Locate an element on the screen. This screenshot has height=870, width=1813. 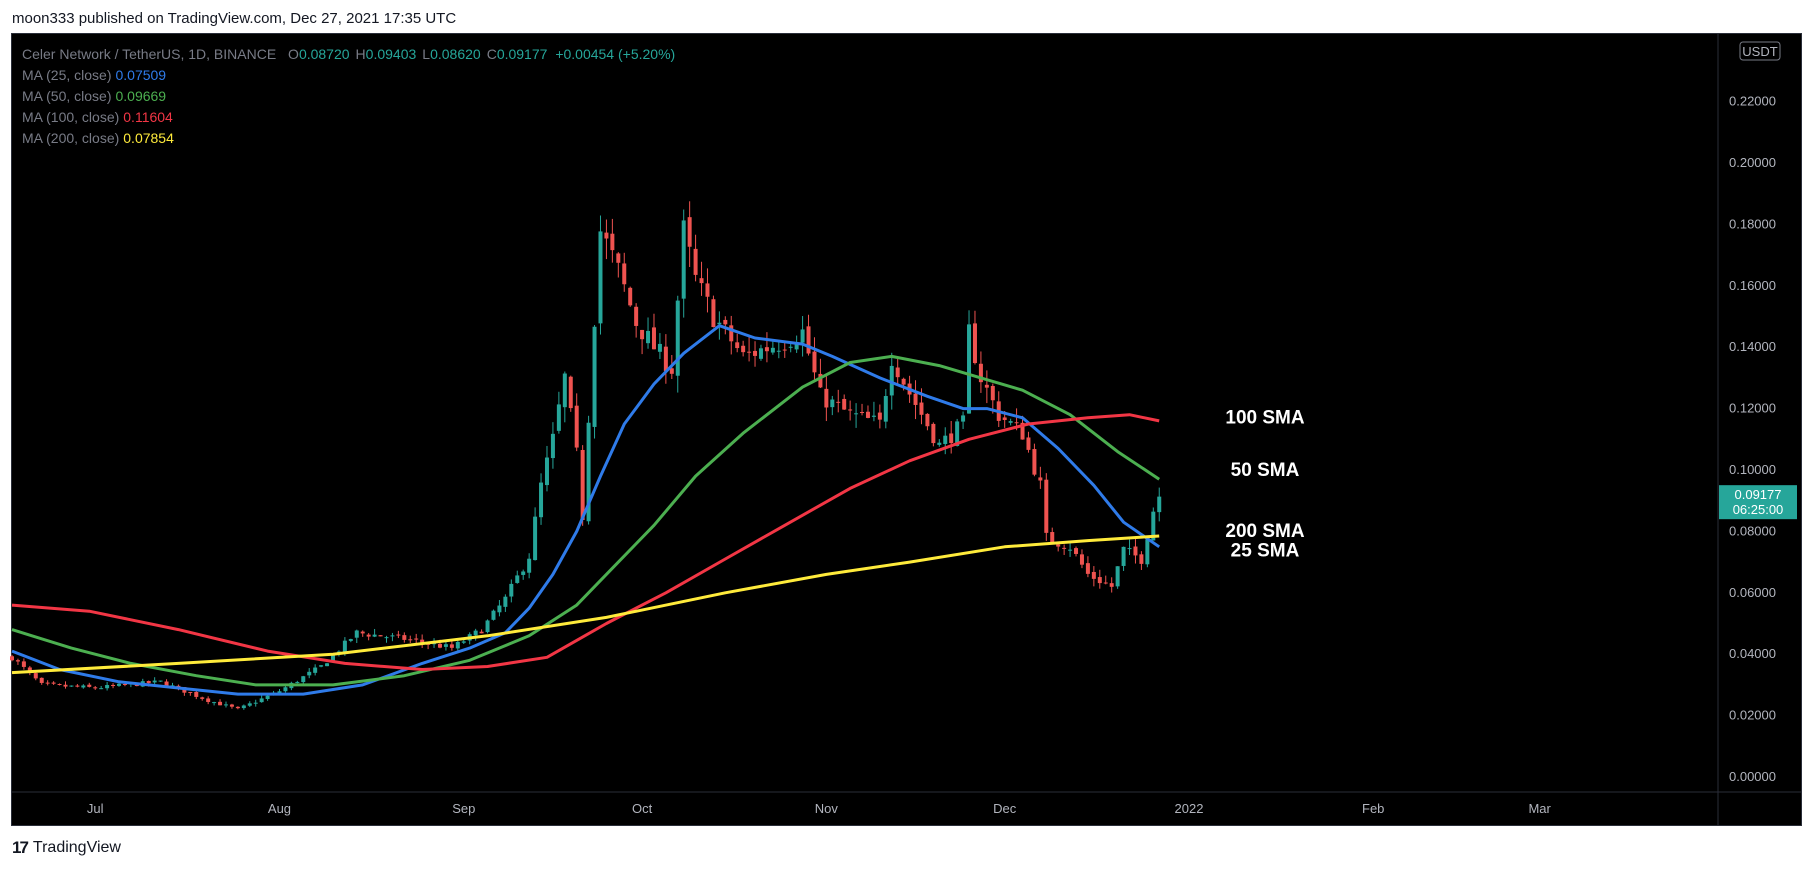
ma-legend-row: MA (50, close) 0.09669 is located at coordinates (348, 96).